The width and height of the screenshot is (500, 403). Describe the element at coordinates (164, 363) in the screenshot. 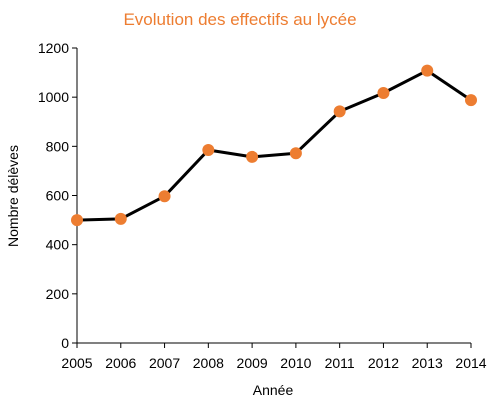

I see `x-tick-label: 2007` at that location.